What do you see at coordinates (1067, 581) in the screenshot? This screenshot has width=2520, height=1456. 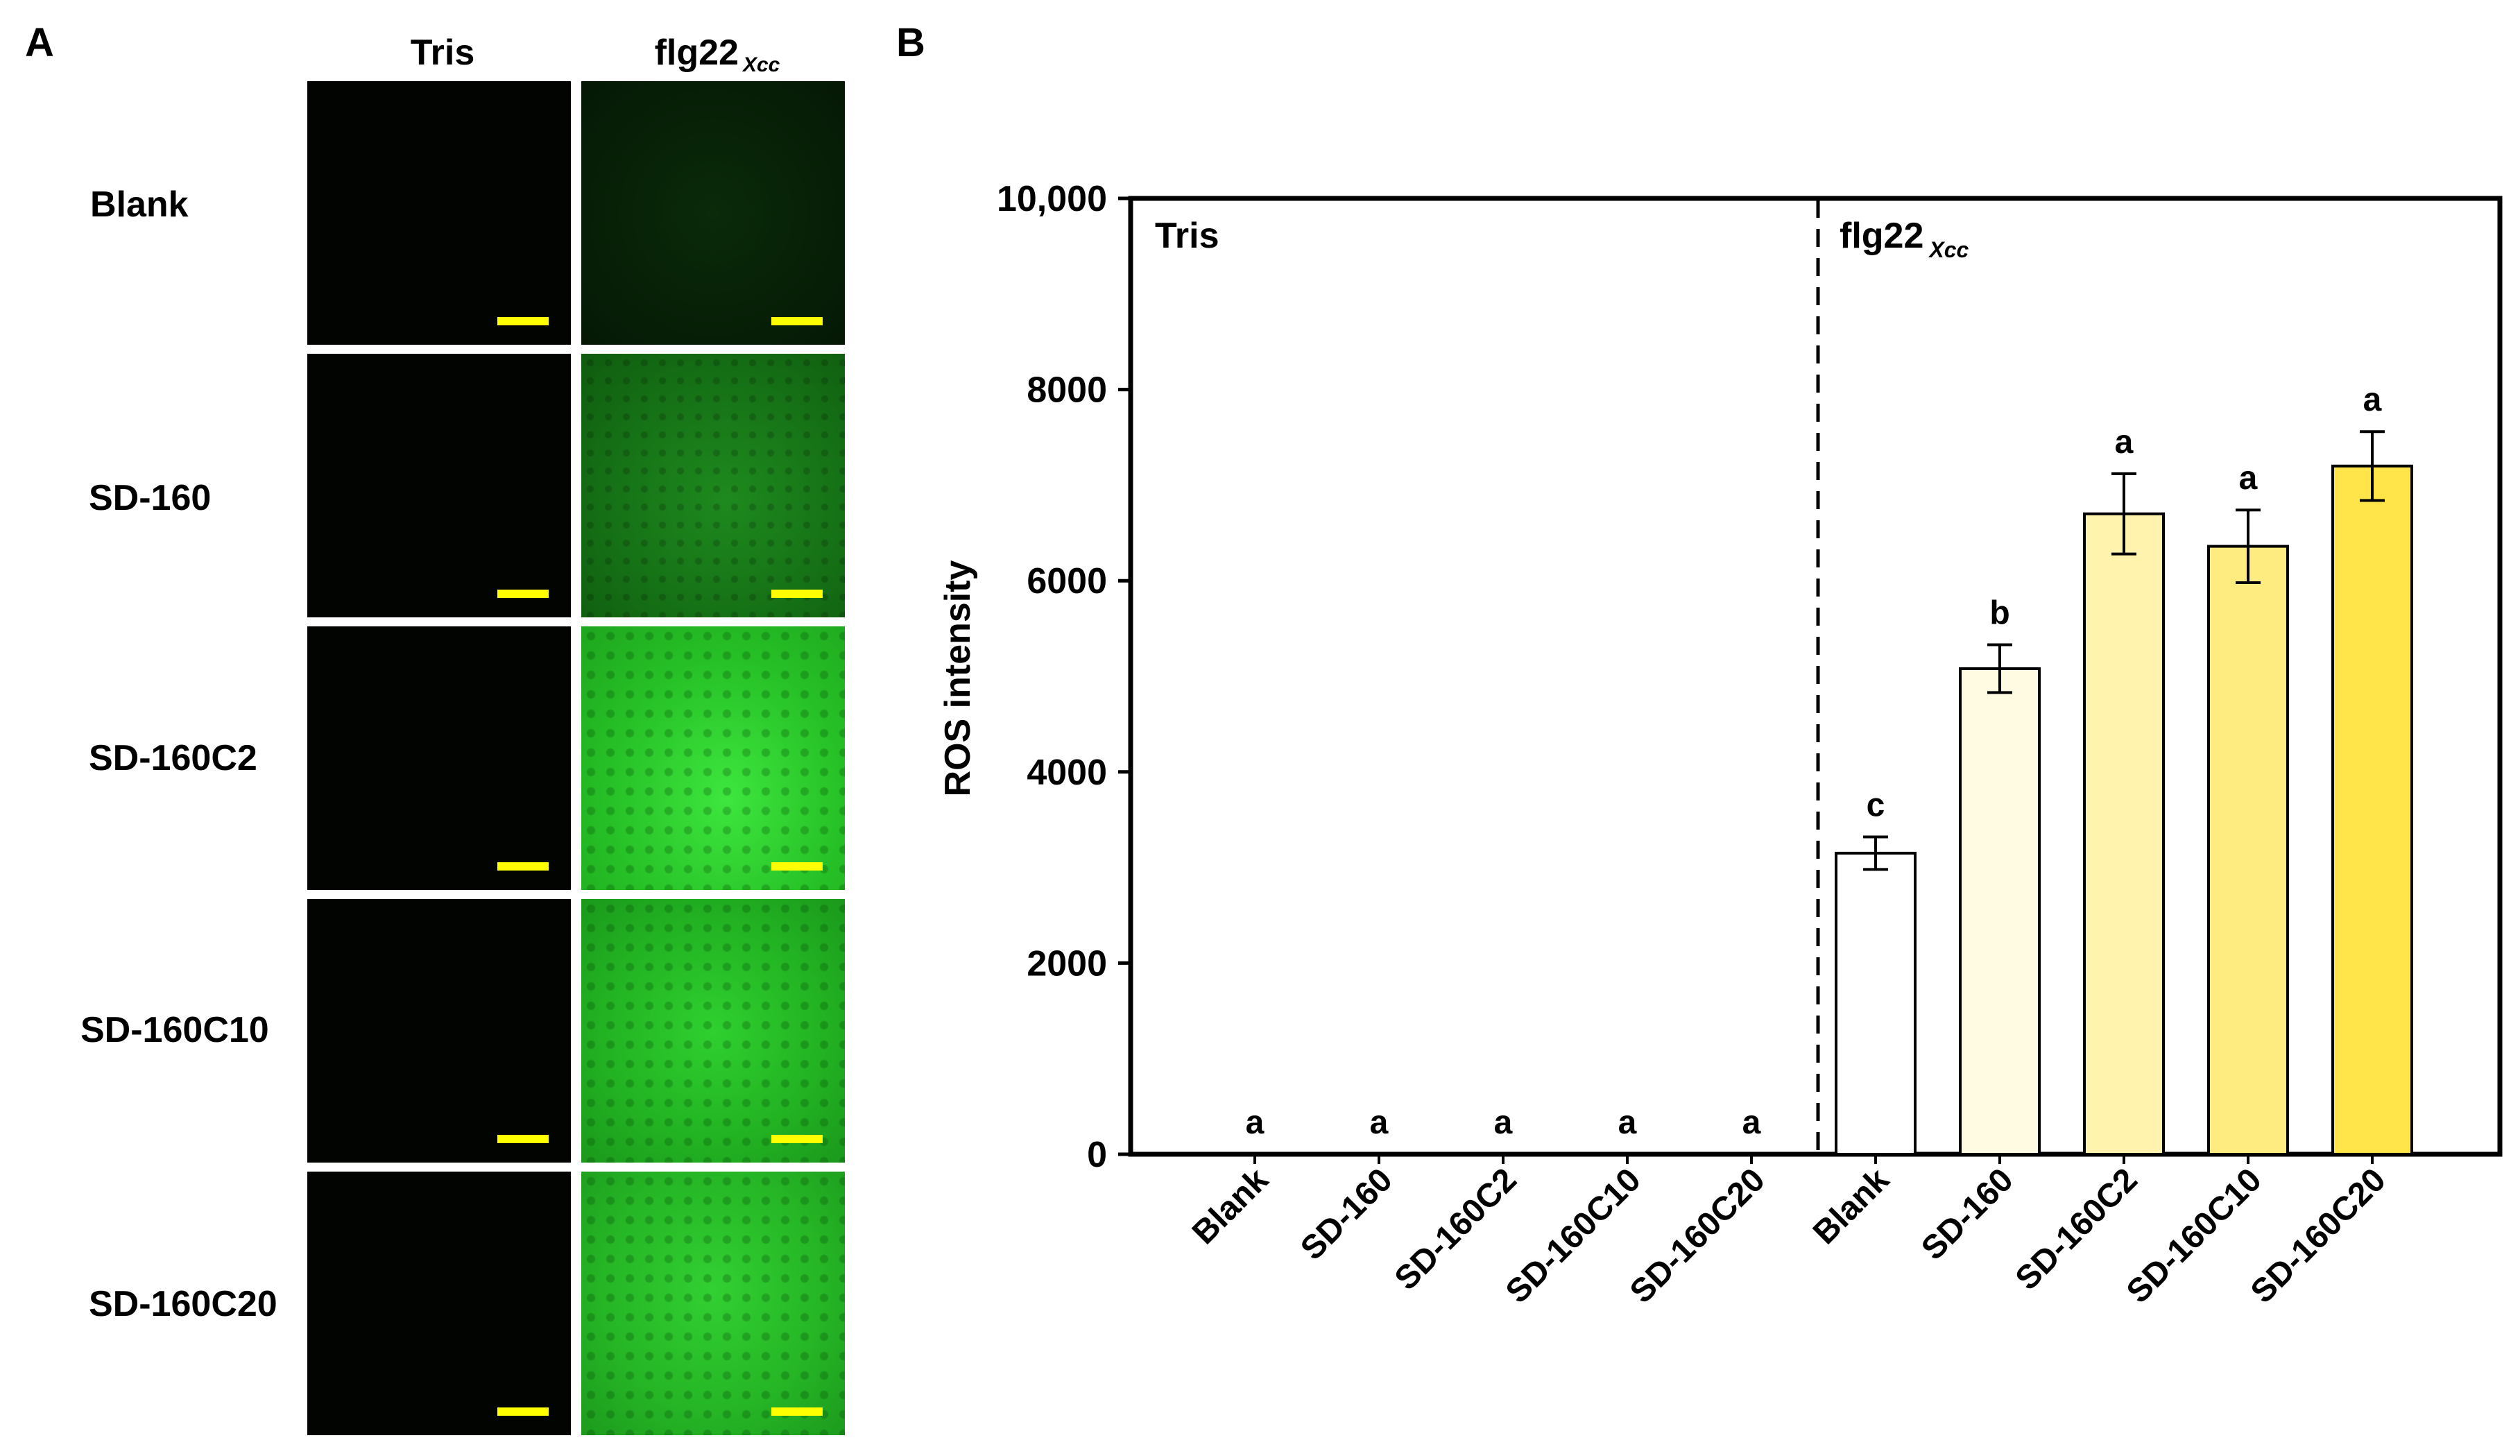 I see `y-tick-label: 6000` at bounding box center [1067, 581].